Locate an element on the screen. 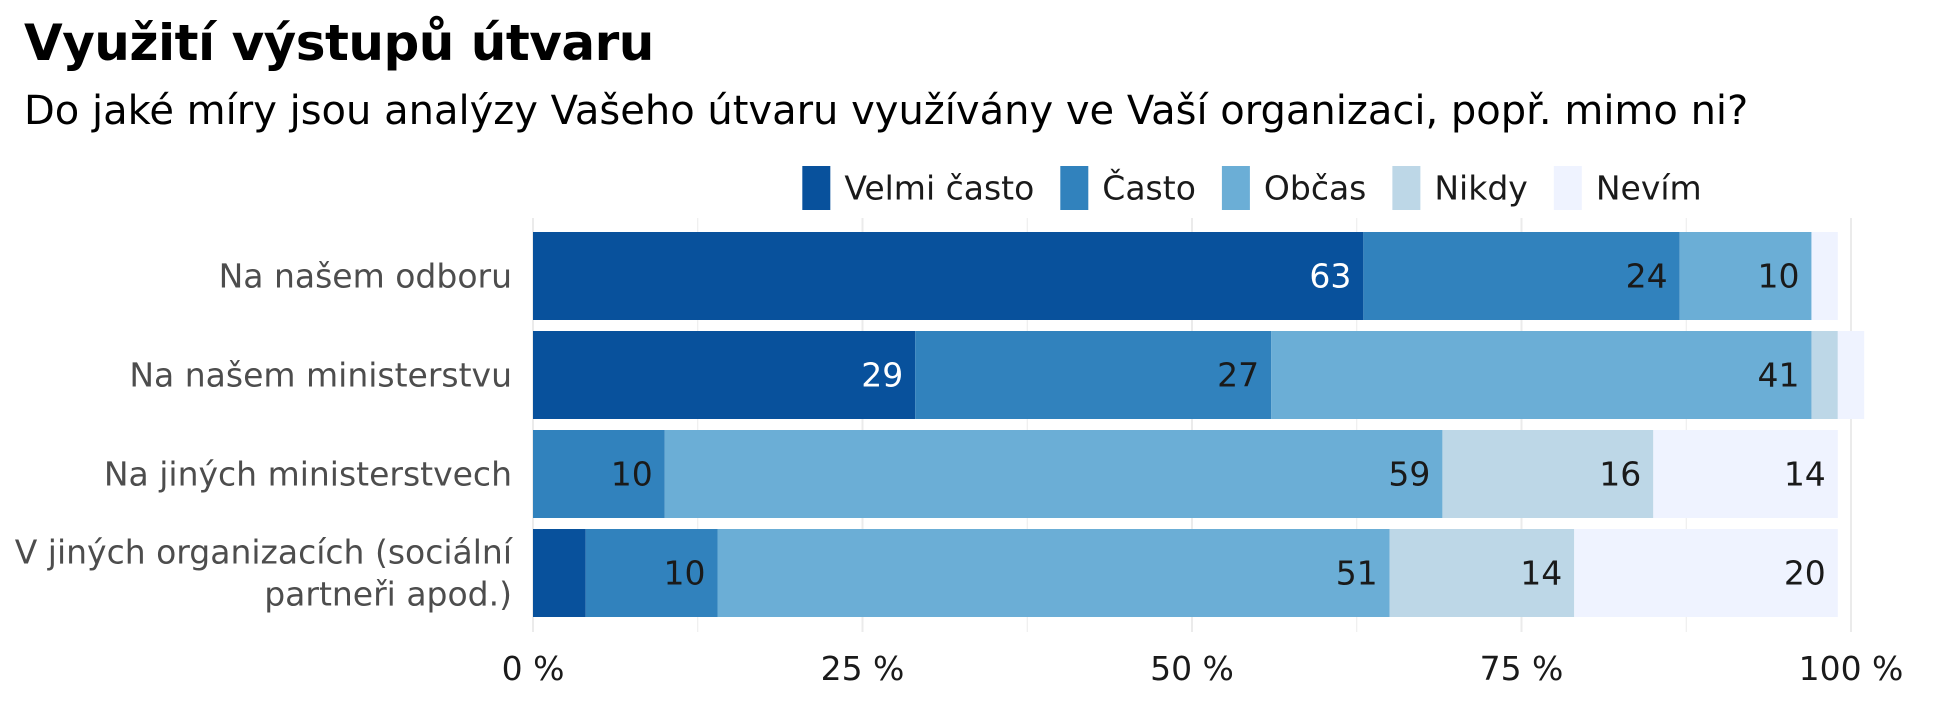 This screenshot has width=1948, height=708. category-label: Na našem ministerstvu is located at coordinates (320, 375).